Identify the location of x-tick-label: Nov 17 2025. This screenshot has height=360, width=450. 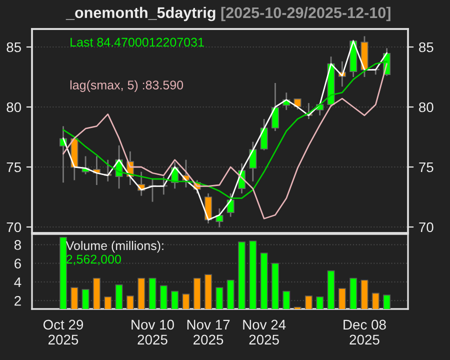
(208, 332).